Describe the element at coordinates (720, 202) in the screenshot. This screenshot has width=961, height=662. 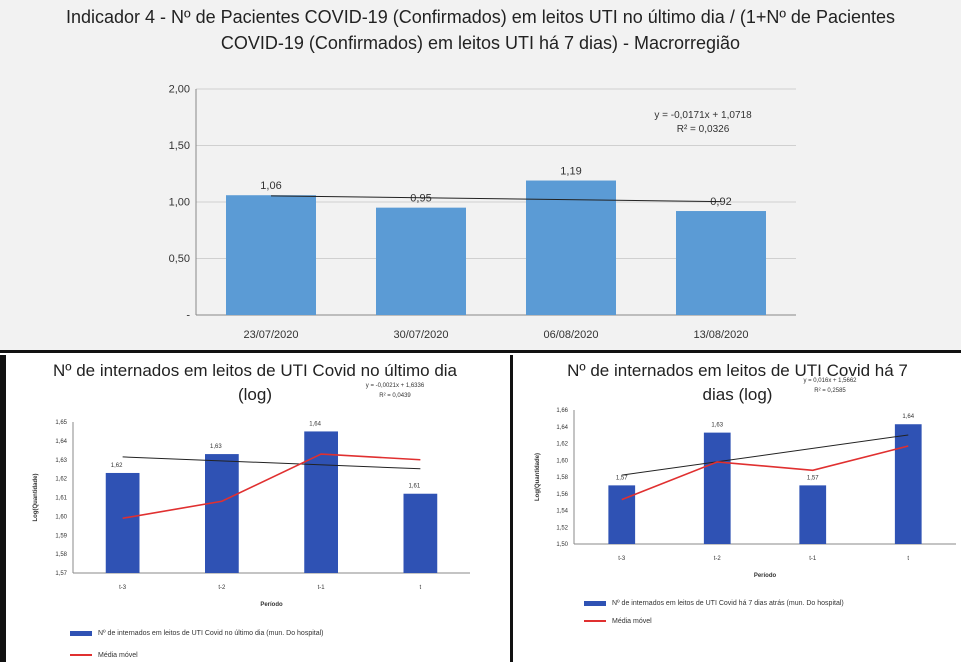
I see `data-label: 0,92` at that location.